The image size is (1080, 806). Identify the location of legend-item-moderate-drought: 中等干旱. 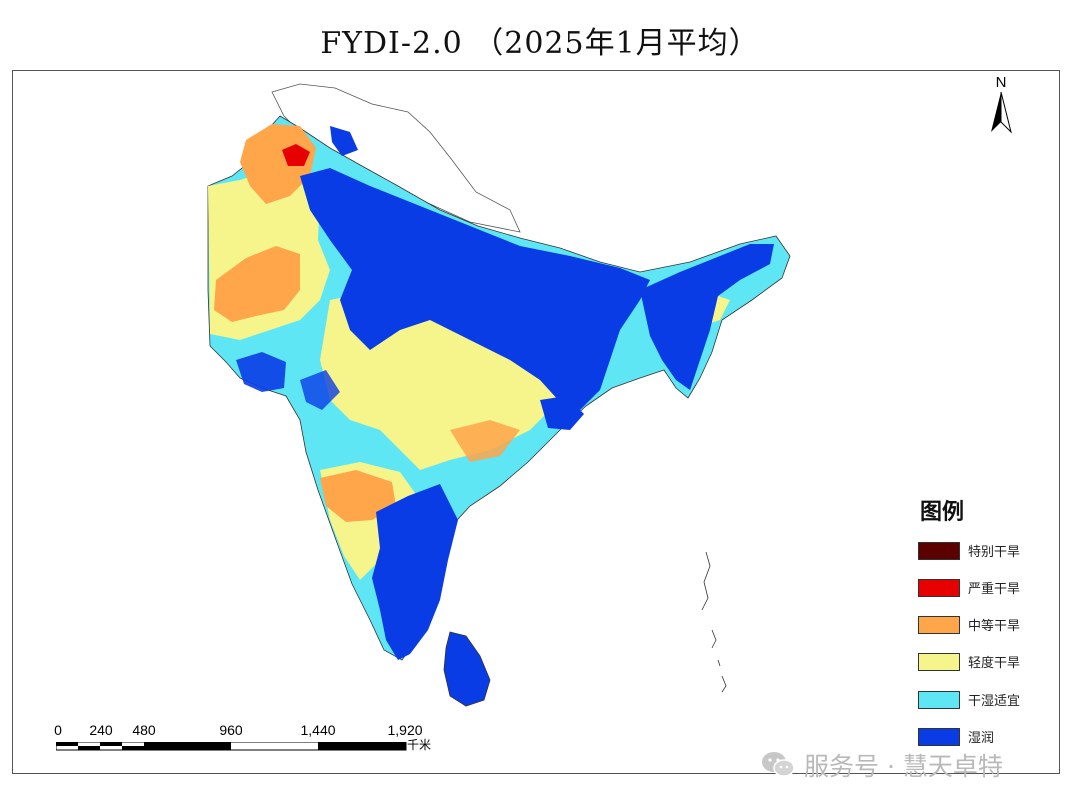
(988, 625).